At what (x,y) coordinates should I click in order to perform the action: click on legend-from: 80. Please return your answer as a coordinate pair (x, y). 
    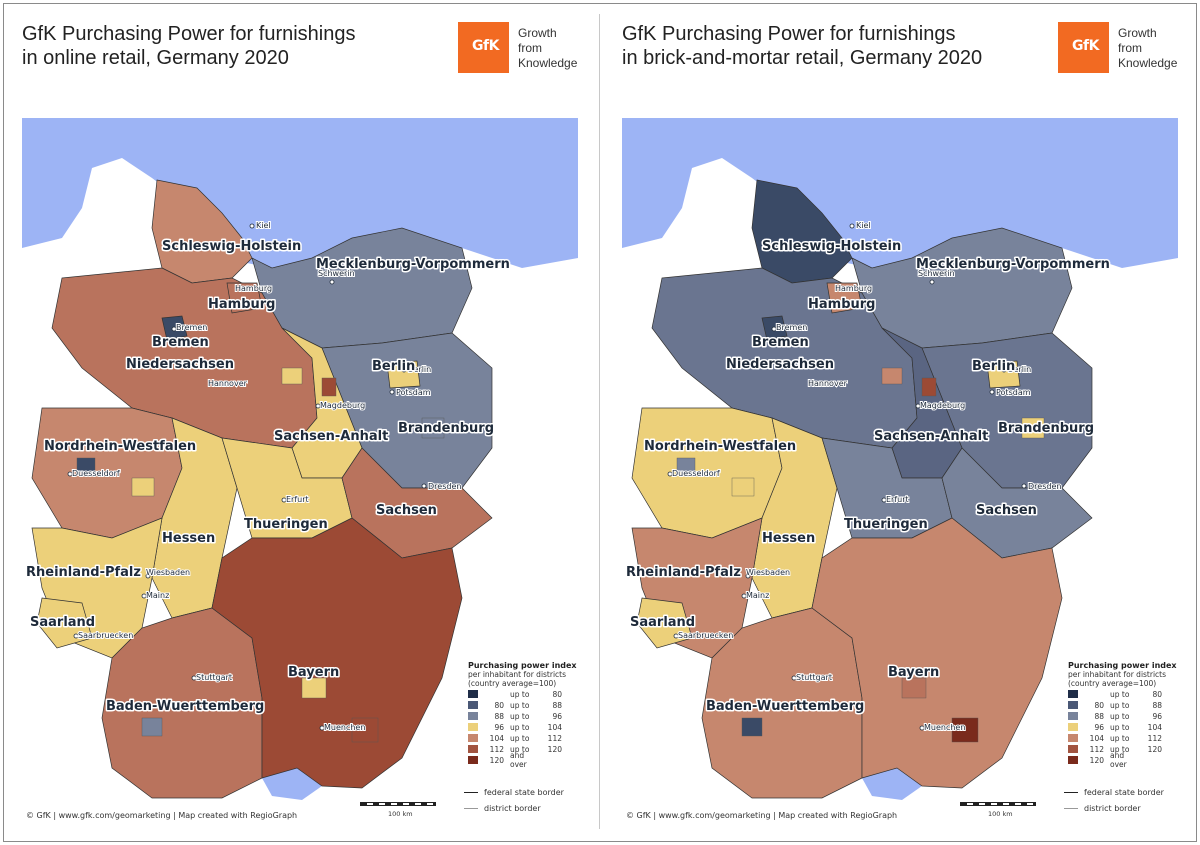
    Looking at the image, I should click on (1099, 705).